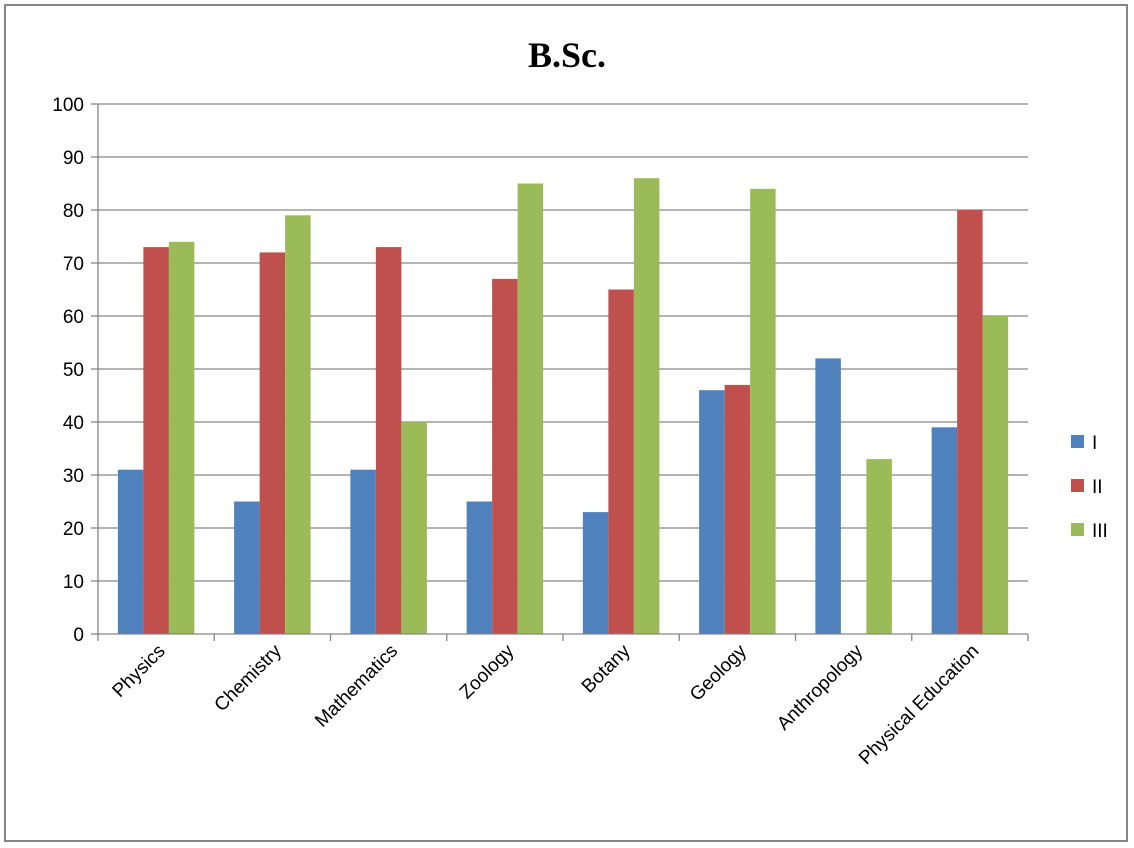 The image size is (1134, 848). I want to click on bar-III-chemistry, so click(298, 425).